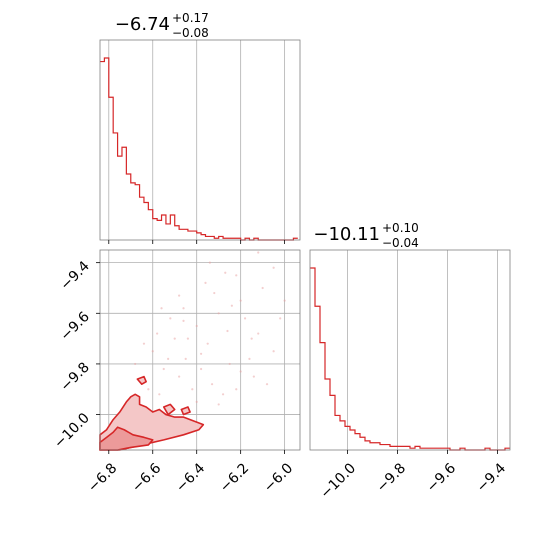  I want to click on contour-inner, so click(126, 438).